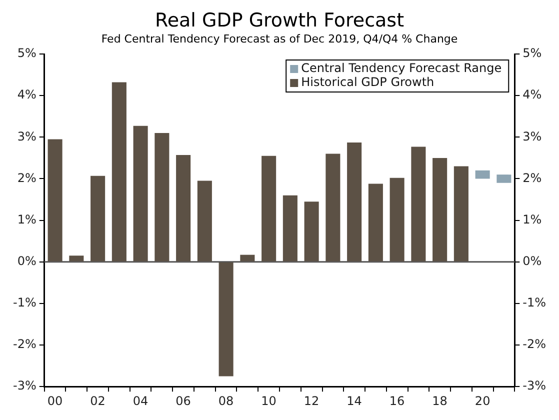 The height and width of the screenshot is (420, 559). What do you see at coordinates (24, 344) in the screenshot?
I see `y-tick-label: -2%` at bounding box center [24, 344].